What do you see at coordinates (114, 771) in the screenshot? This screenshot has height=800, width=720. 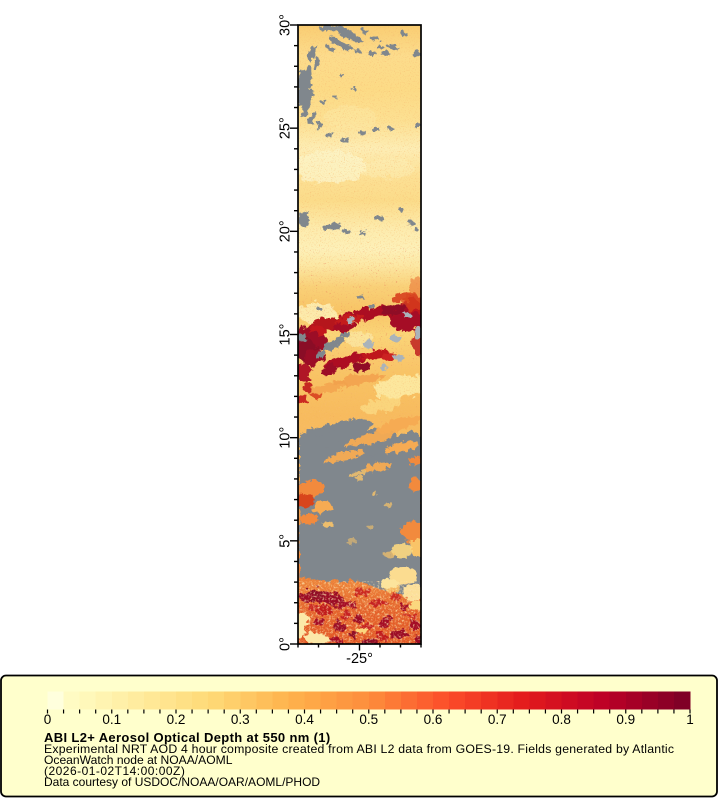 I see `svg-text: (2026-01-02T14:00:00Z)` at bounding box center [114, 771].